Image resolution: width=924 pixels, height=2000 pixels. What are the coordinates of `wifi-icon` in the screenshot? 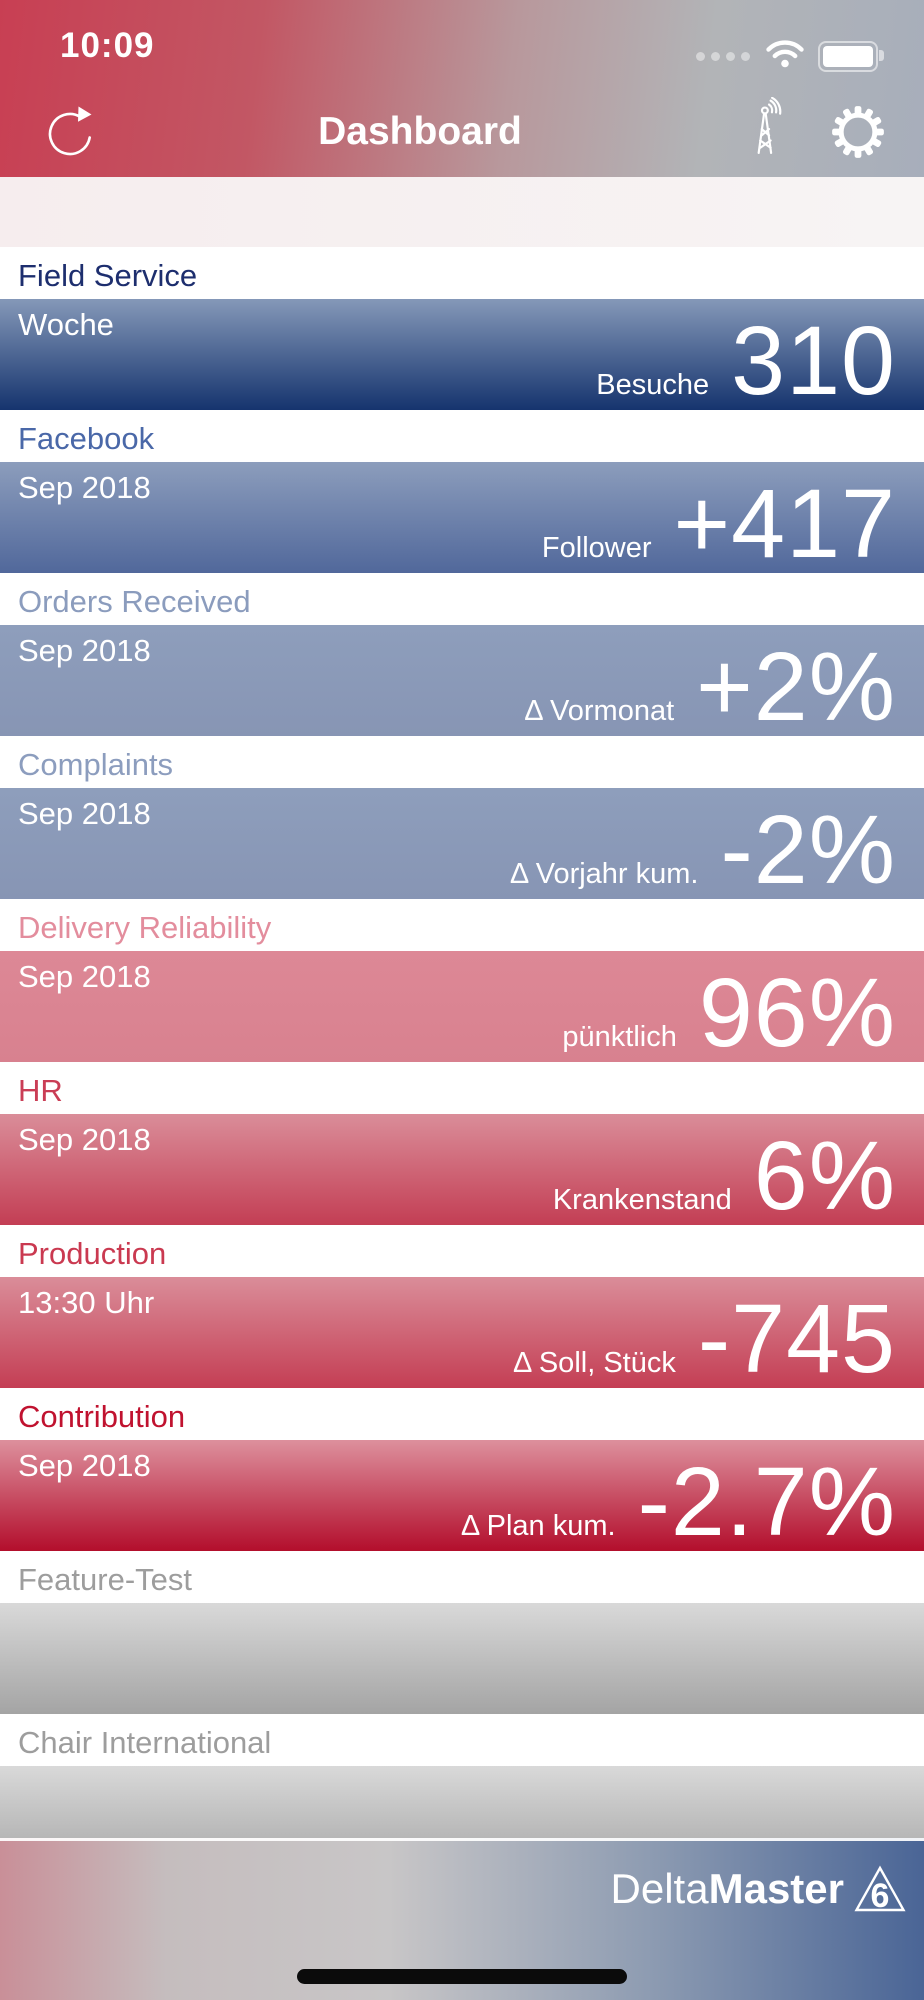 It's located at (785, 56).